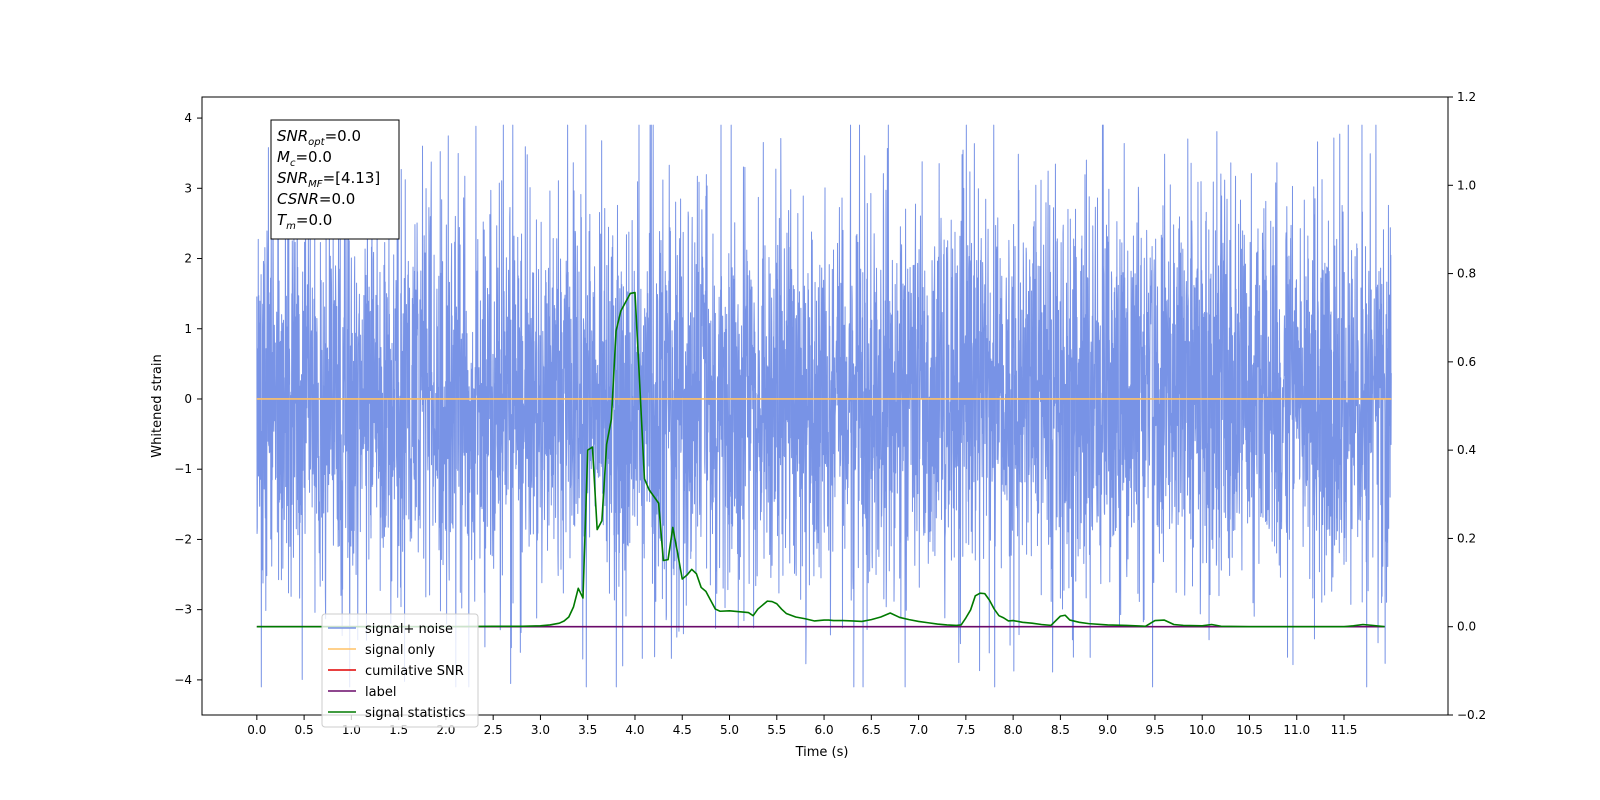 This screenshot has width=1600, height=800. Describe the element at coordinates (157, 405) in the screenshot. I see `y-axis-label: Whitened strain` at that location.